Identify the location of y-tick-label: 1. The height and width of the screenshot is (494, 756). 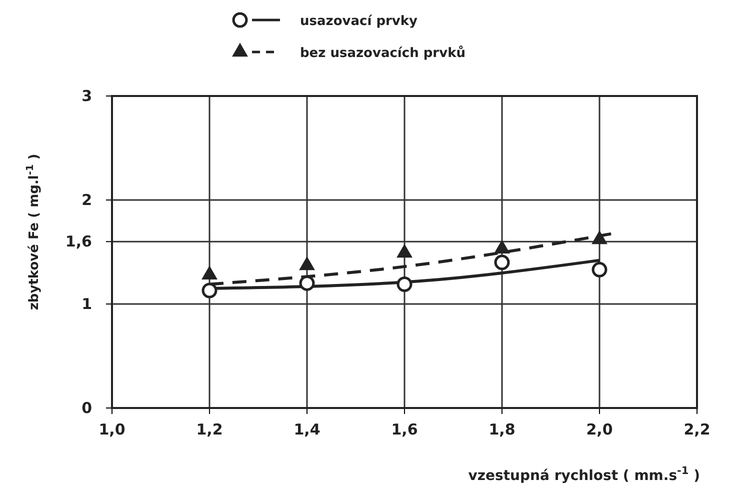
(87, 303).